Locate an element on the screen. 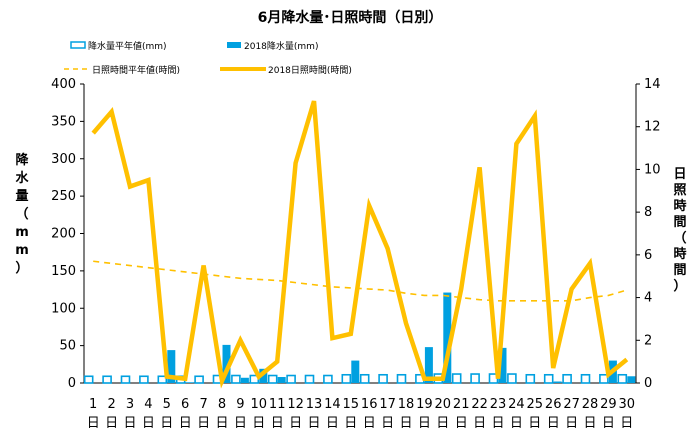  y-left-tick-label: 150 is located at coordinates (63, 271).